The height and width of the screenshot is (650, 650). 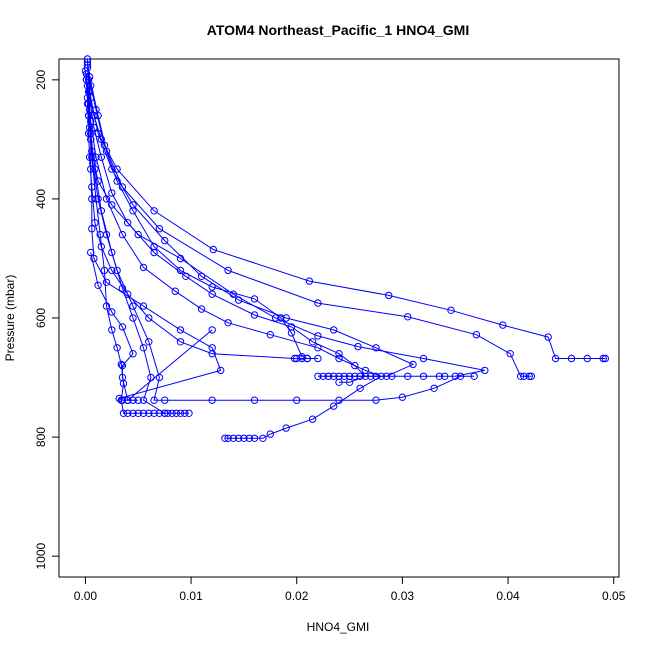 I want to click on x-tick-label: 0.00, so click(x=86, y=596).